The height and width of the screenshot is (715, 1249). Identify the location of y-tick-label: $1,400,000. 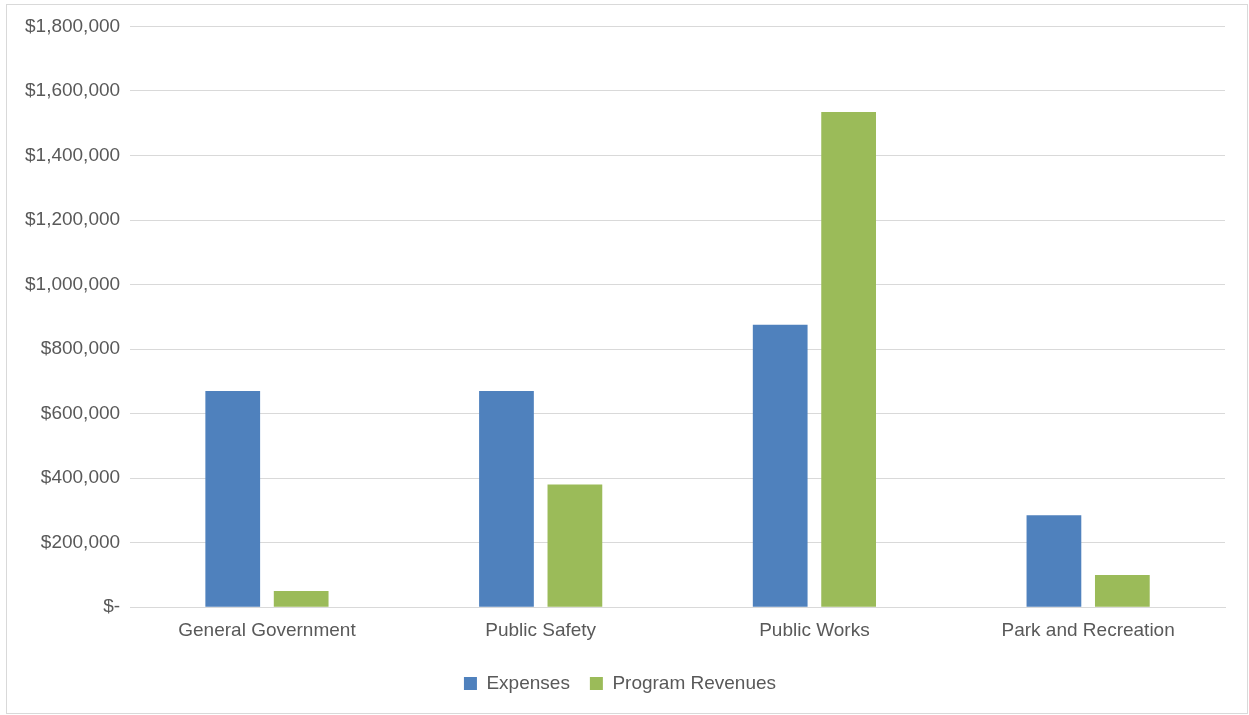
(73, 154).